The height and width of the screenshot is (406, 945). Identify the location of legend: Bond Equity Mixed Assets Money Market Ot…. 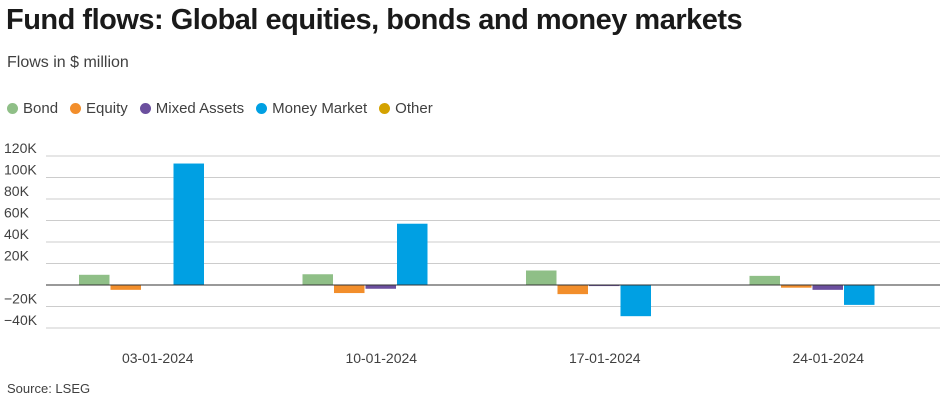
(220, 108).